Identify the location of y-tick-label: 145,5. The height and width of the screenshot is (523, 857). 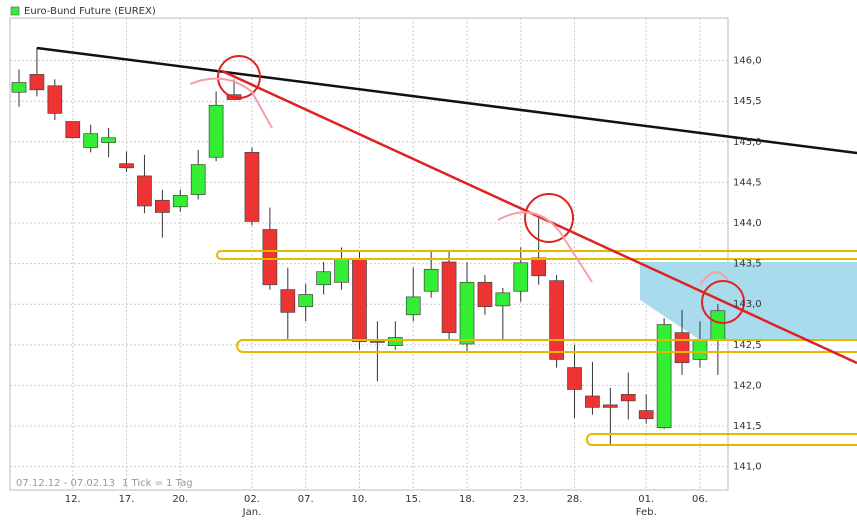
(747, 101).